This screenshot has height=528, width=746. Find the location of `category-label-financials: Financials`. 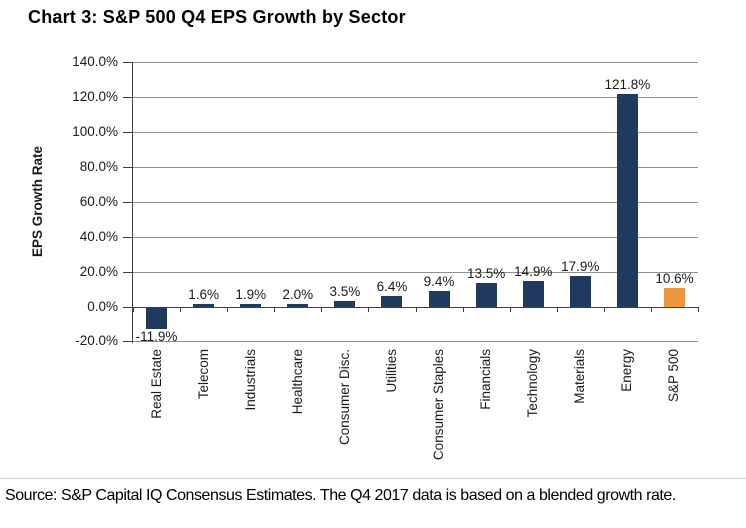

category-label-financials: Financials is located at coordinates (486, 379).